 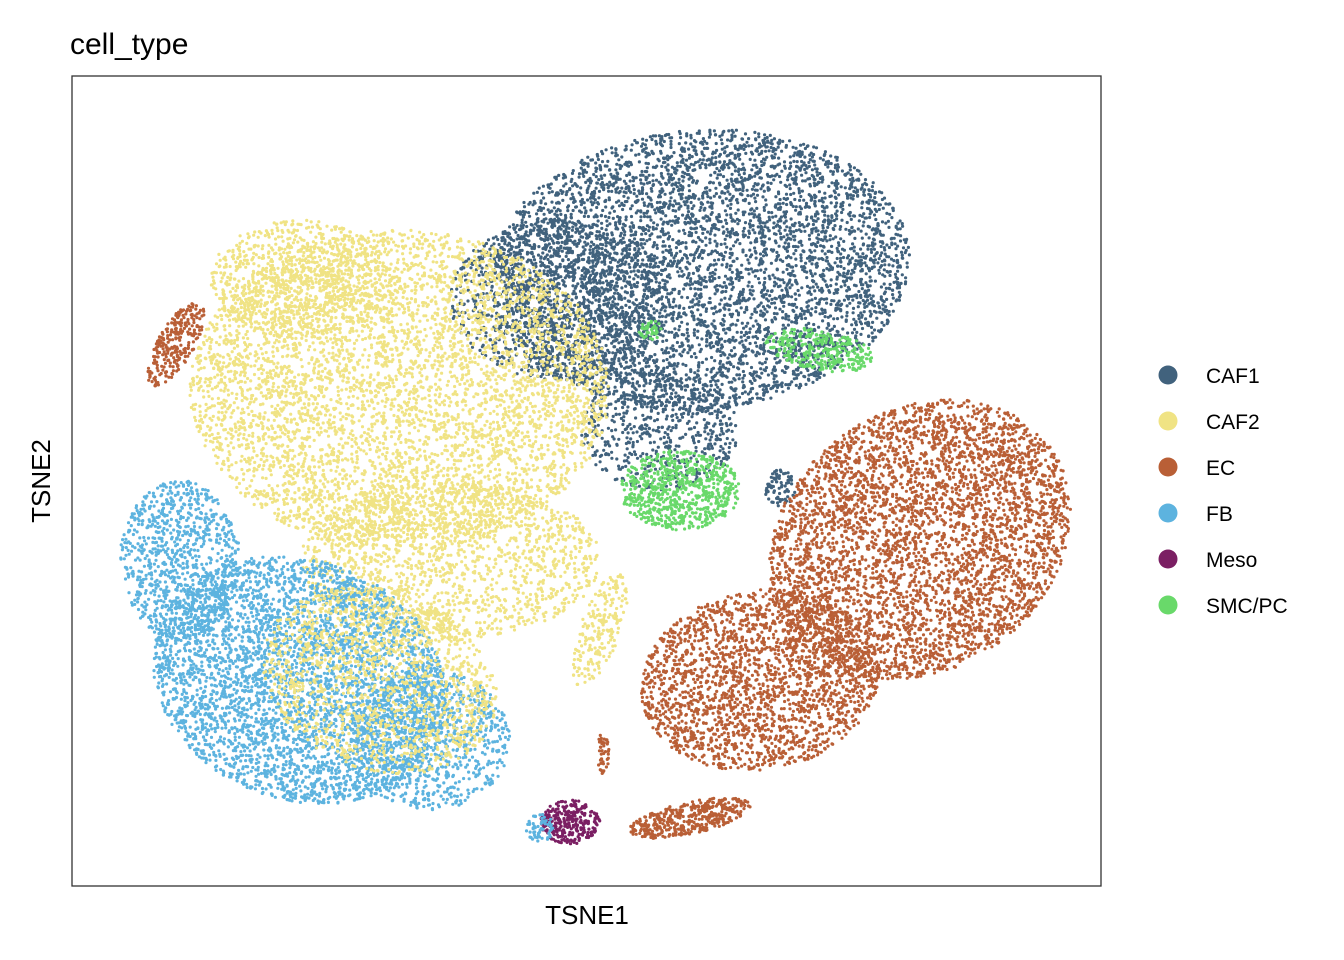 I want to click on y-axis-label: TSNE2, so click(x=41, y=481).